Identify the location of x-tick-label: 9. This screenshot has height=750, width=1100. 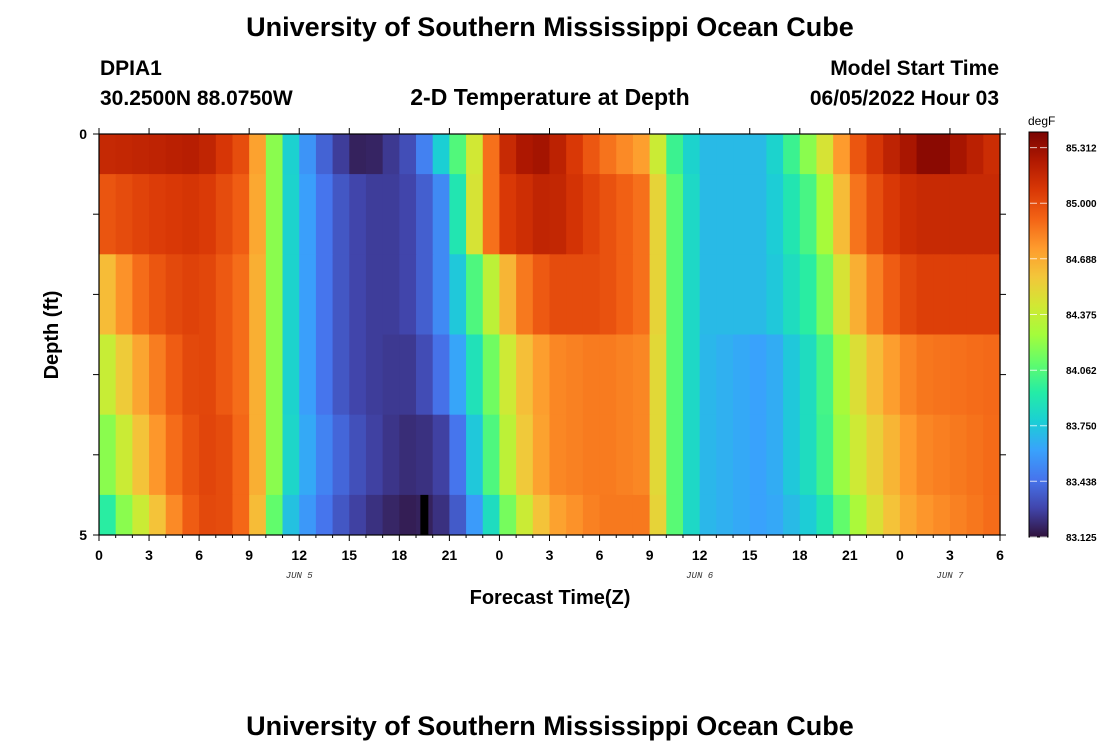
(650, 555).